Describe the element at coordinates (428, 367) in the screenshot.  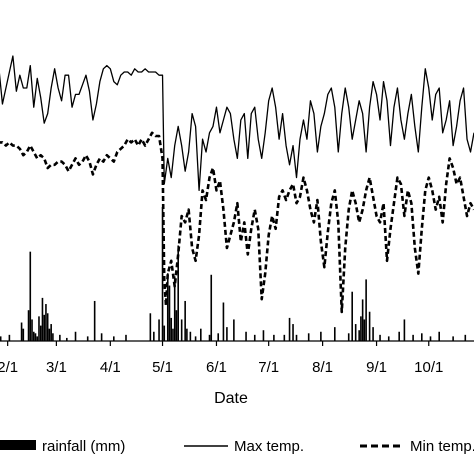
I see `x-tick-label: 10/1` at that location.